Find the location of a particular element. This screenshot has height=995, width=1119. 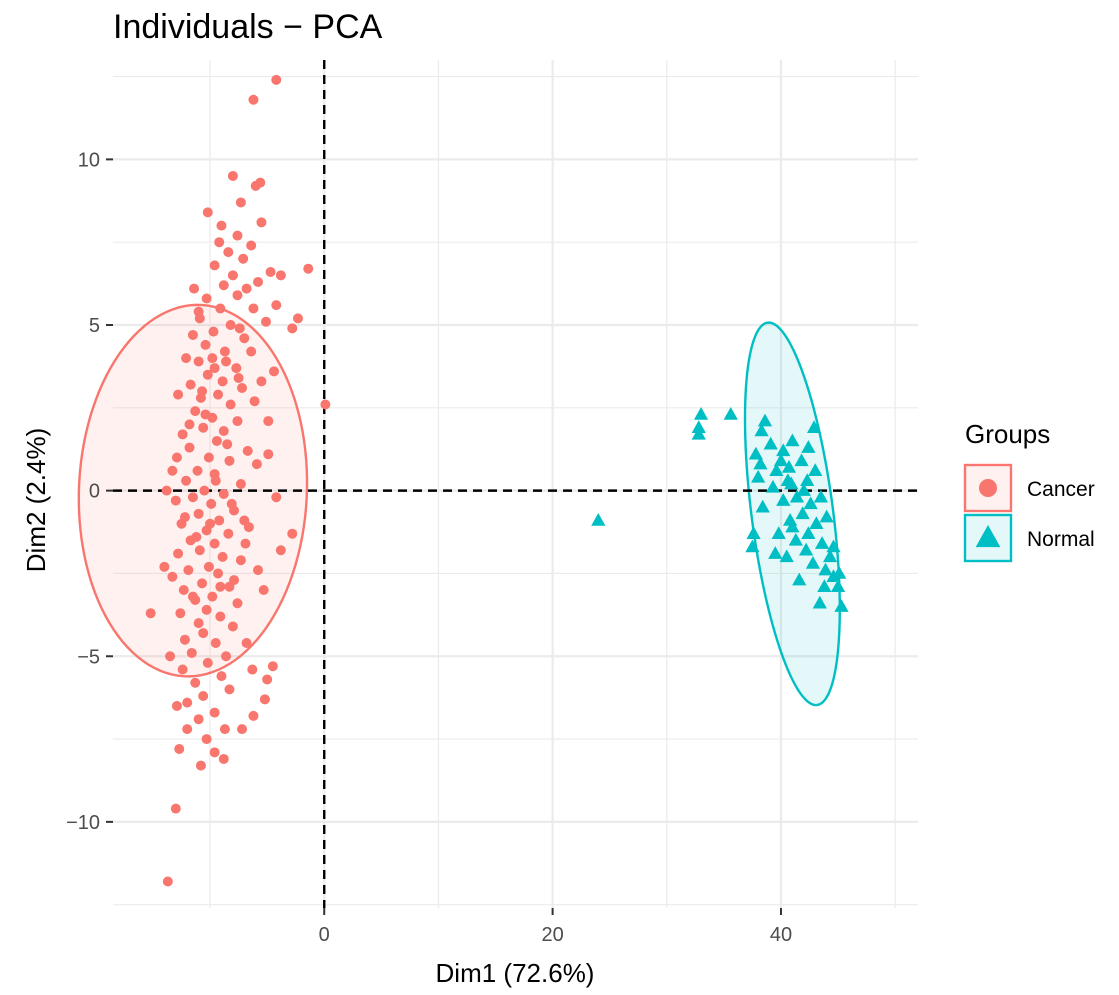

legend-title: Groups is located at coordinates (1007, 434).